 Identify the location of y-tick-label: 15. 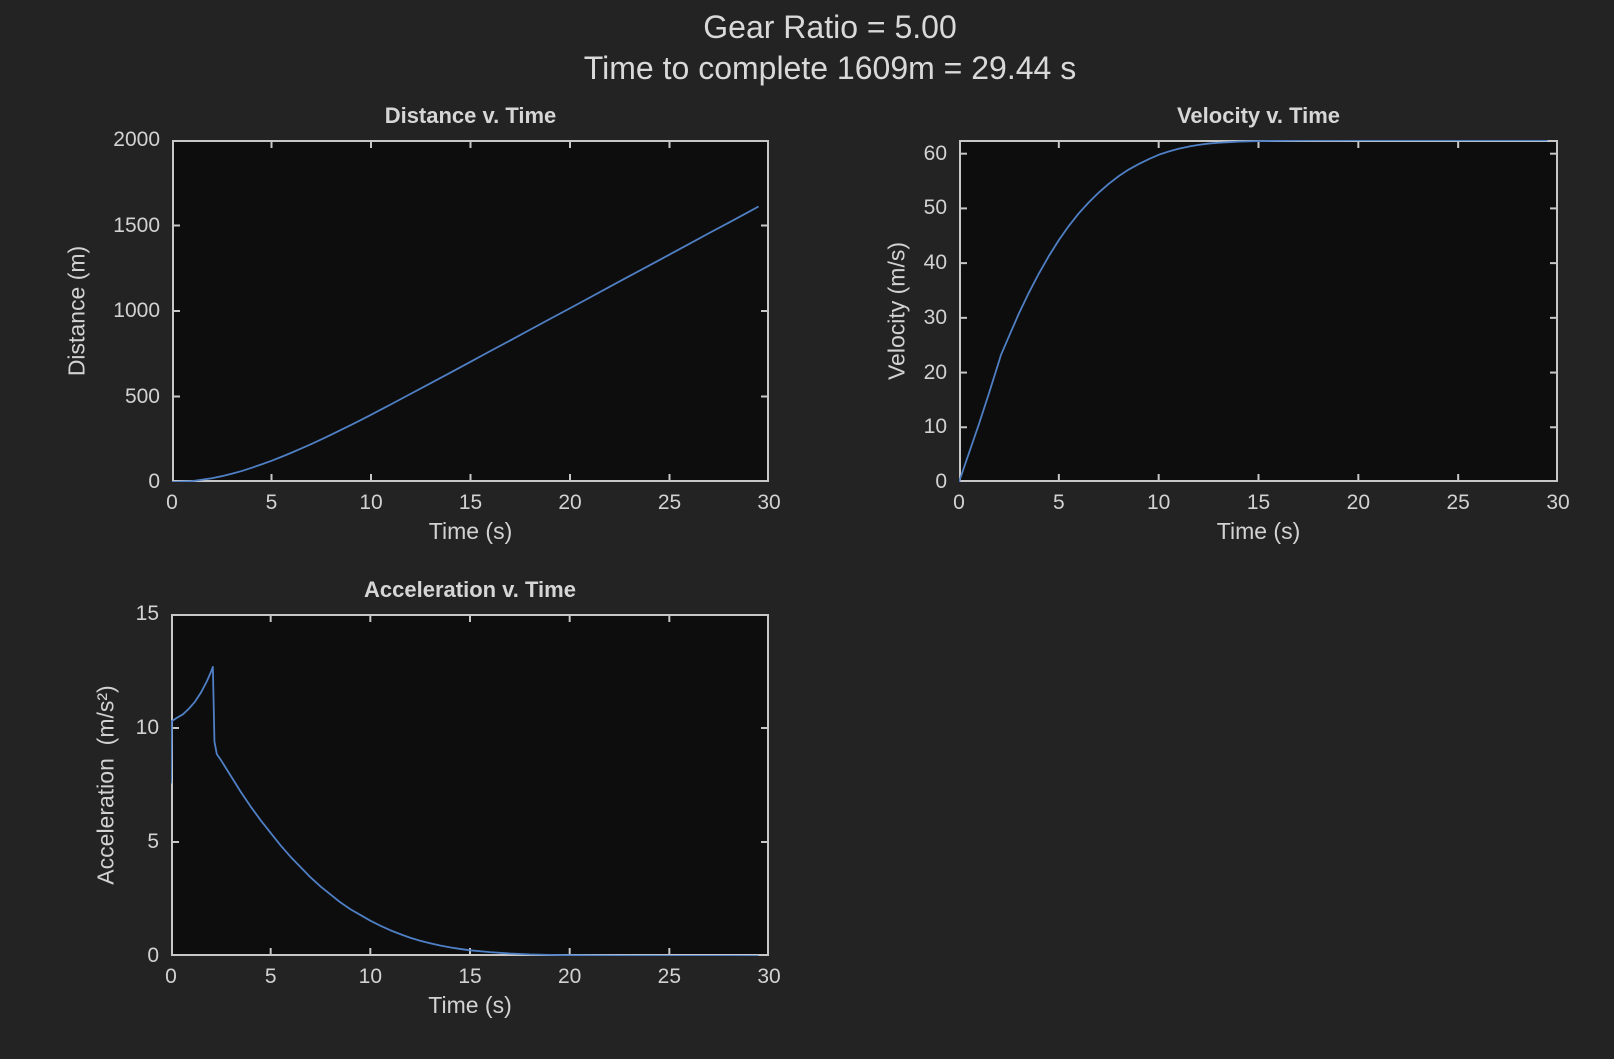
(147, 613).